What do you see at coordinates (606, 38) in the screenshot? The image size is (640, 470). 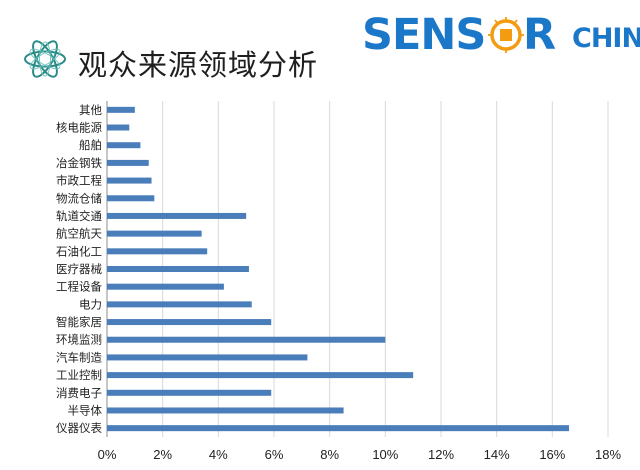 I see `logo-text-china: CHINA` at bounding box center [606, 38].